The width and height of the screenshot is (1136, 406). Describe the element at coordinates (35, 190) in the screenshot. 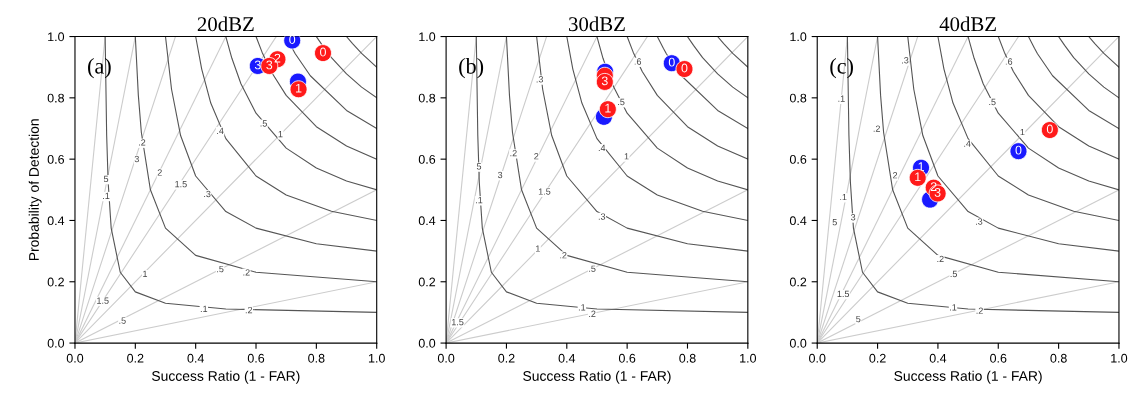

I see `y-axis-title: Probability of Detection` at that location.